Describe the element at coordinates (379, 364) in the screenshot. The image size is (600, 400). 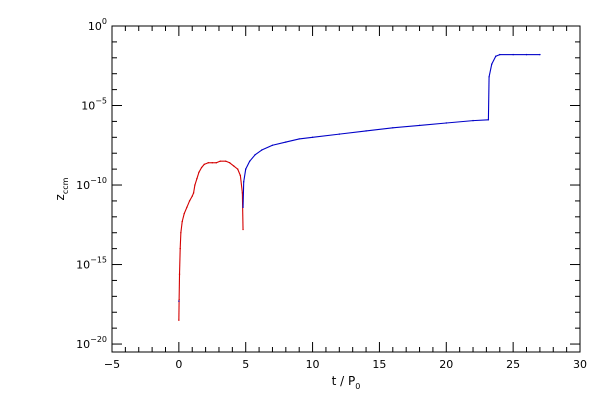
I see `x-tick-label: 15` at that location.